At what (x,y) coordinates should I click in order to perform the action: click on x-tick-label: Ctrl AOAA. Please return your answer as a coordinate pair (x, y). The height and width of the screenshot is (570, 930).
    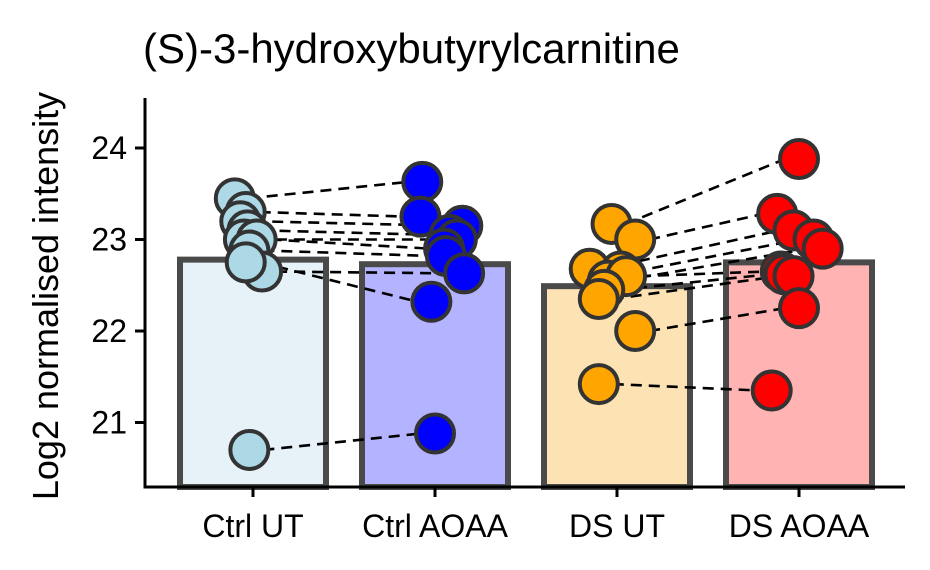
    Looking at the image, I should click on (435, 526).